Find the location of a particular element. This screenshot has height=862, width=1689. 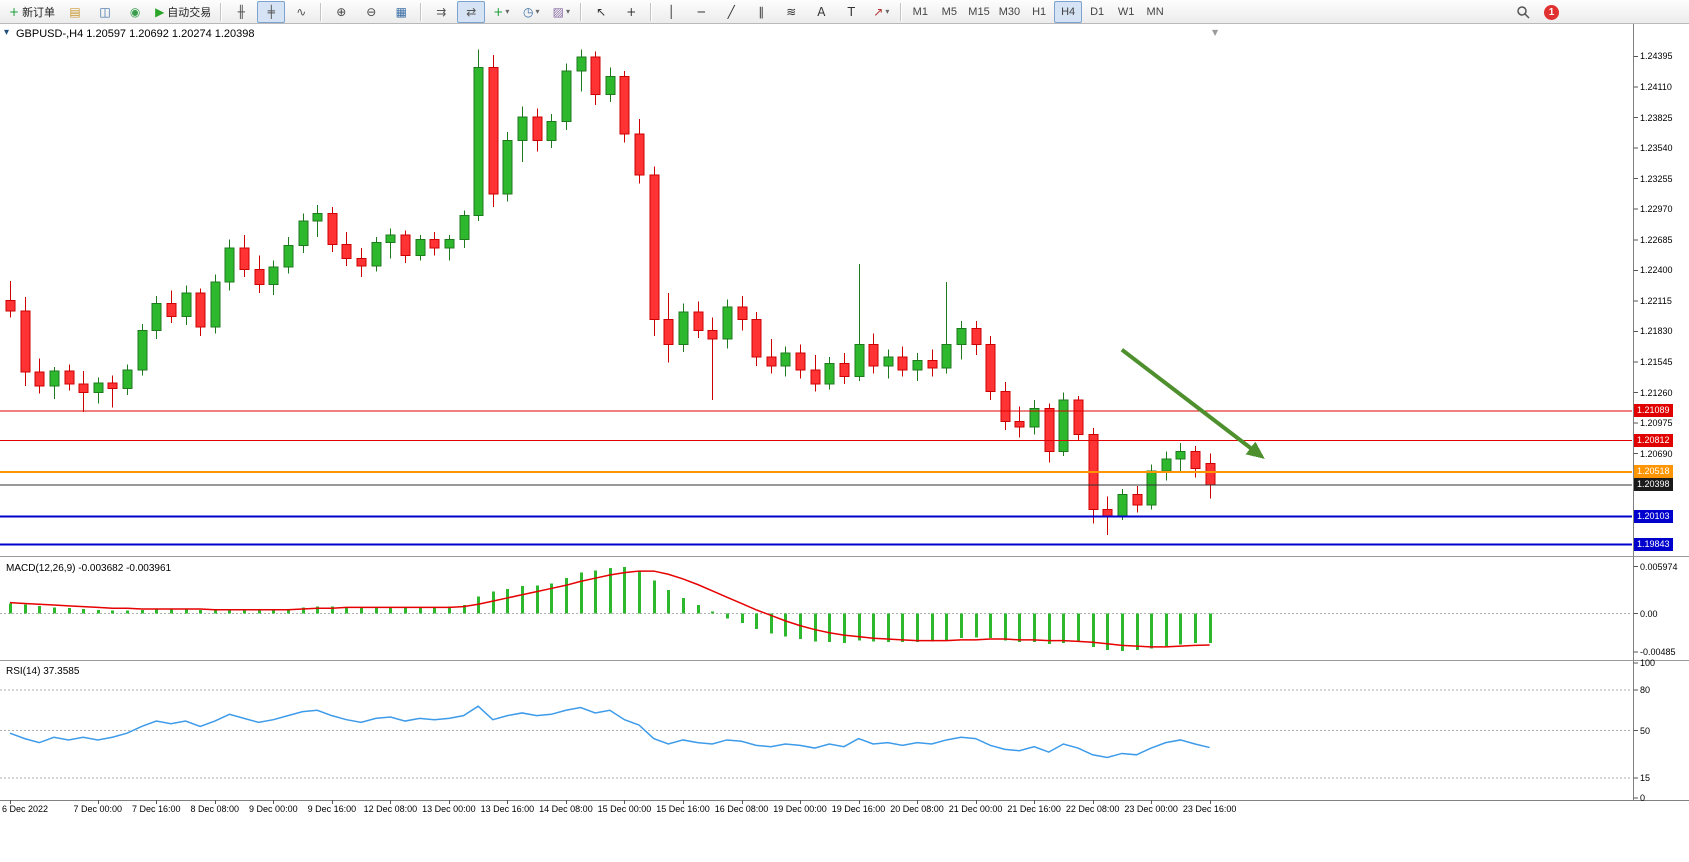

new-order-button-label: 新订单 is located at coordinates (39, 12).